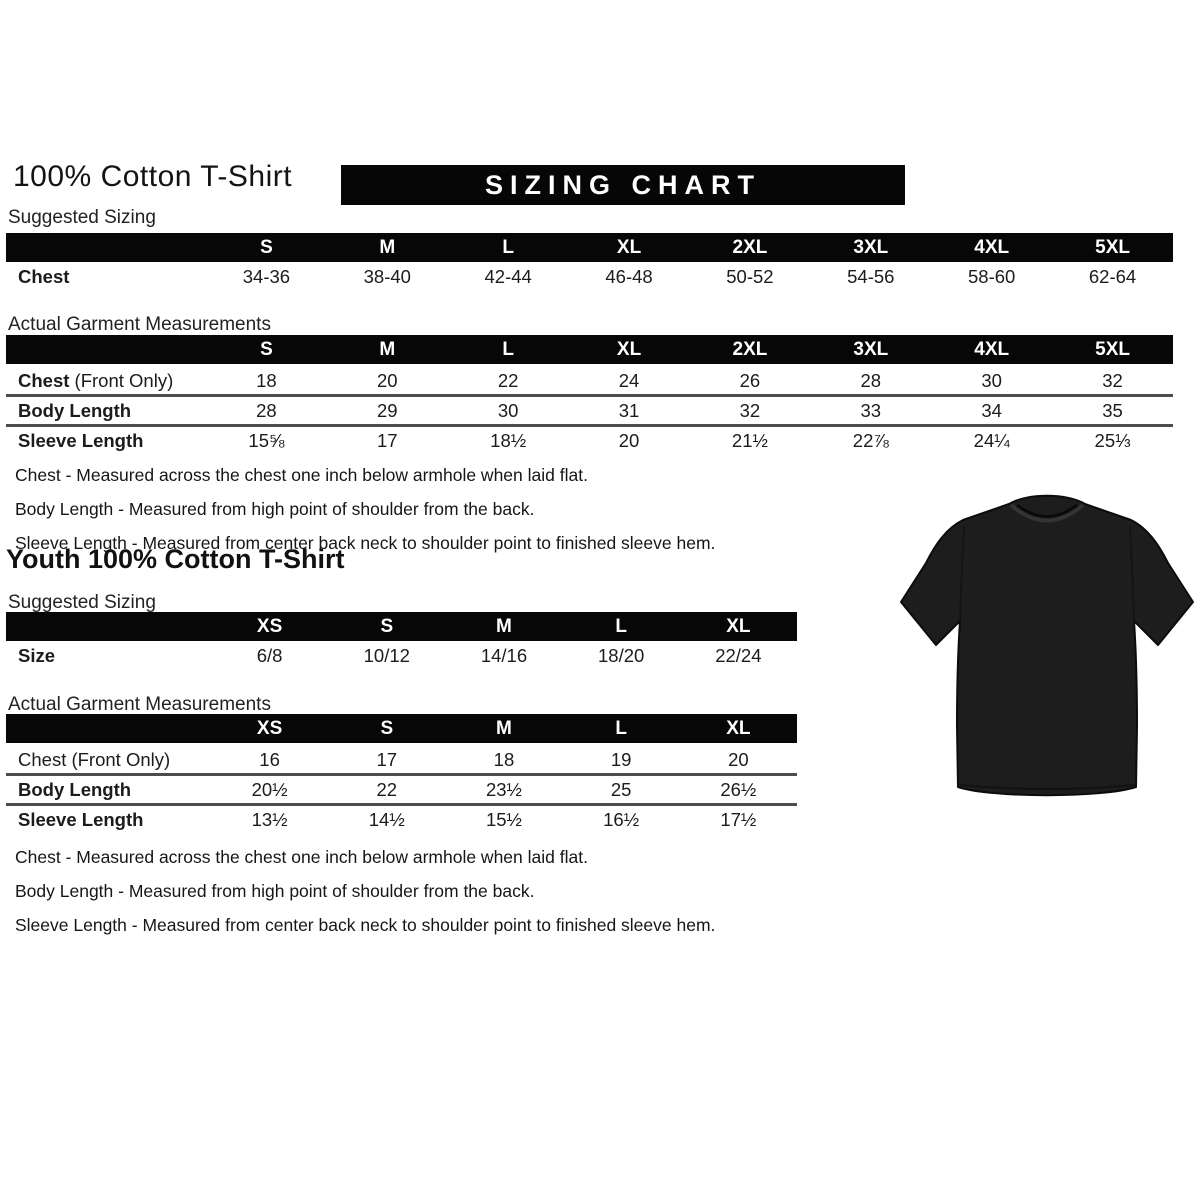 The height and width of the screenshot is (1200, 1200). Describe the element at coordinates (508, 439) in the screenshot. I see `cell: 18½` at that location.